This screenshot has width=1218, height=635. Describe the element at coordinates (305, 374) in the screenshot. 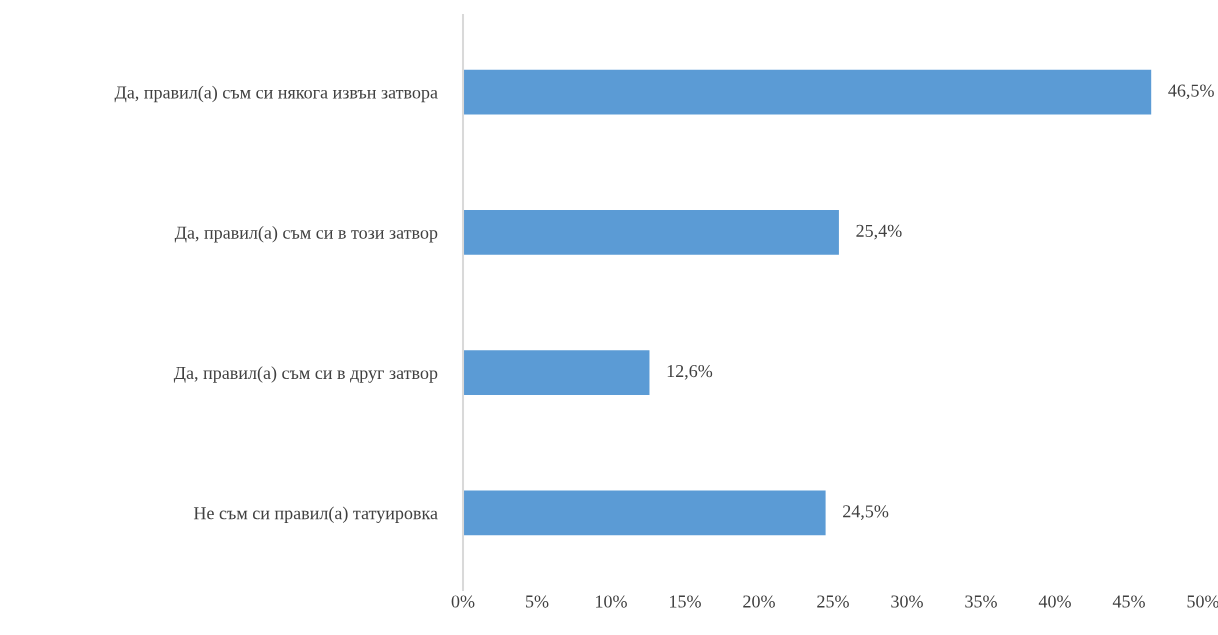

I see `y-tick-label: Да, правил(а) съм си в друг затвор` at that location.